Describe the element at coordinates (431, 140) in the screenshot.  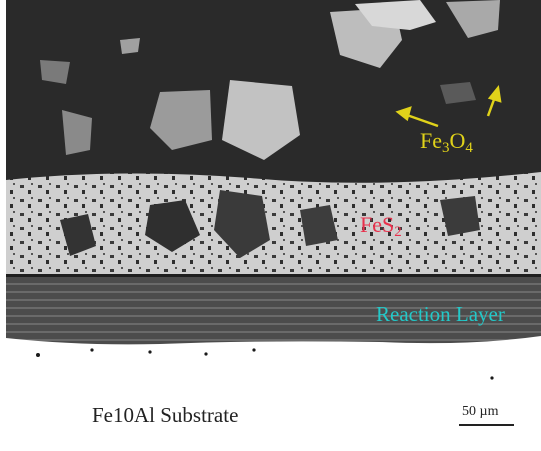
I see `fe3o4-label-fe: Fe` at that location.